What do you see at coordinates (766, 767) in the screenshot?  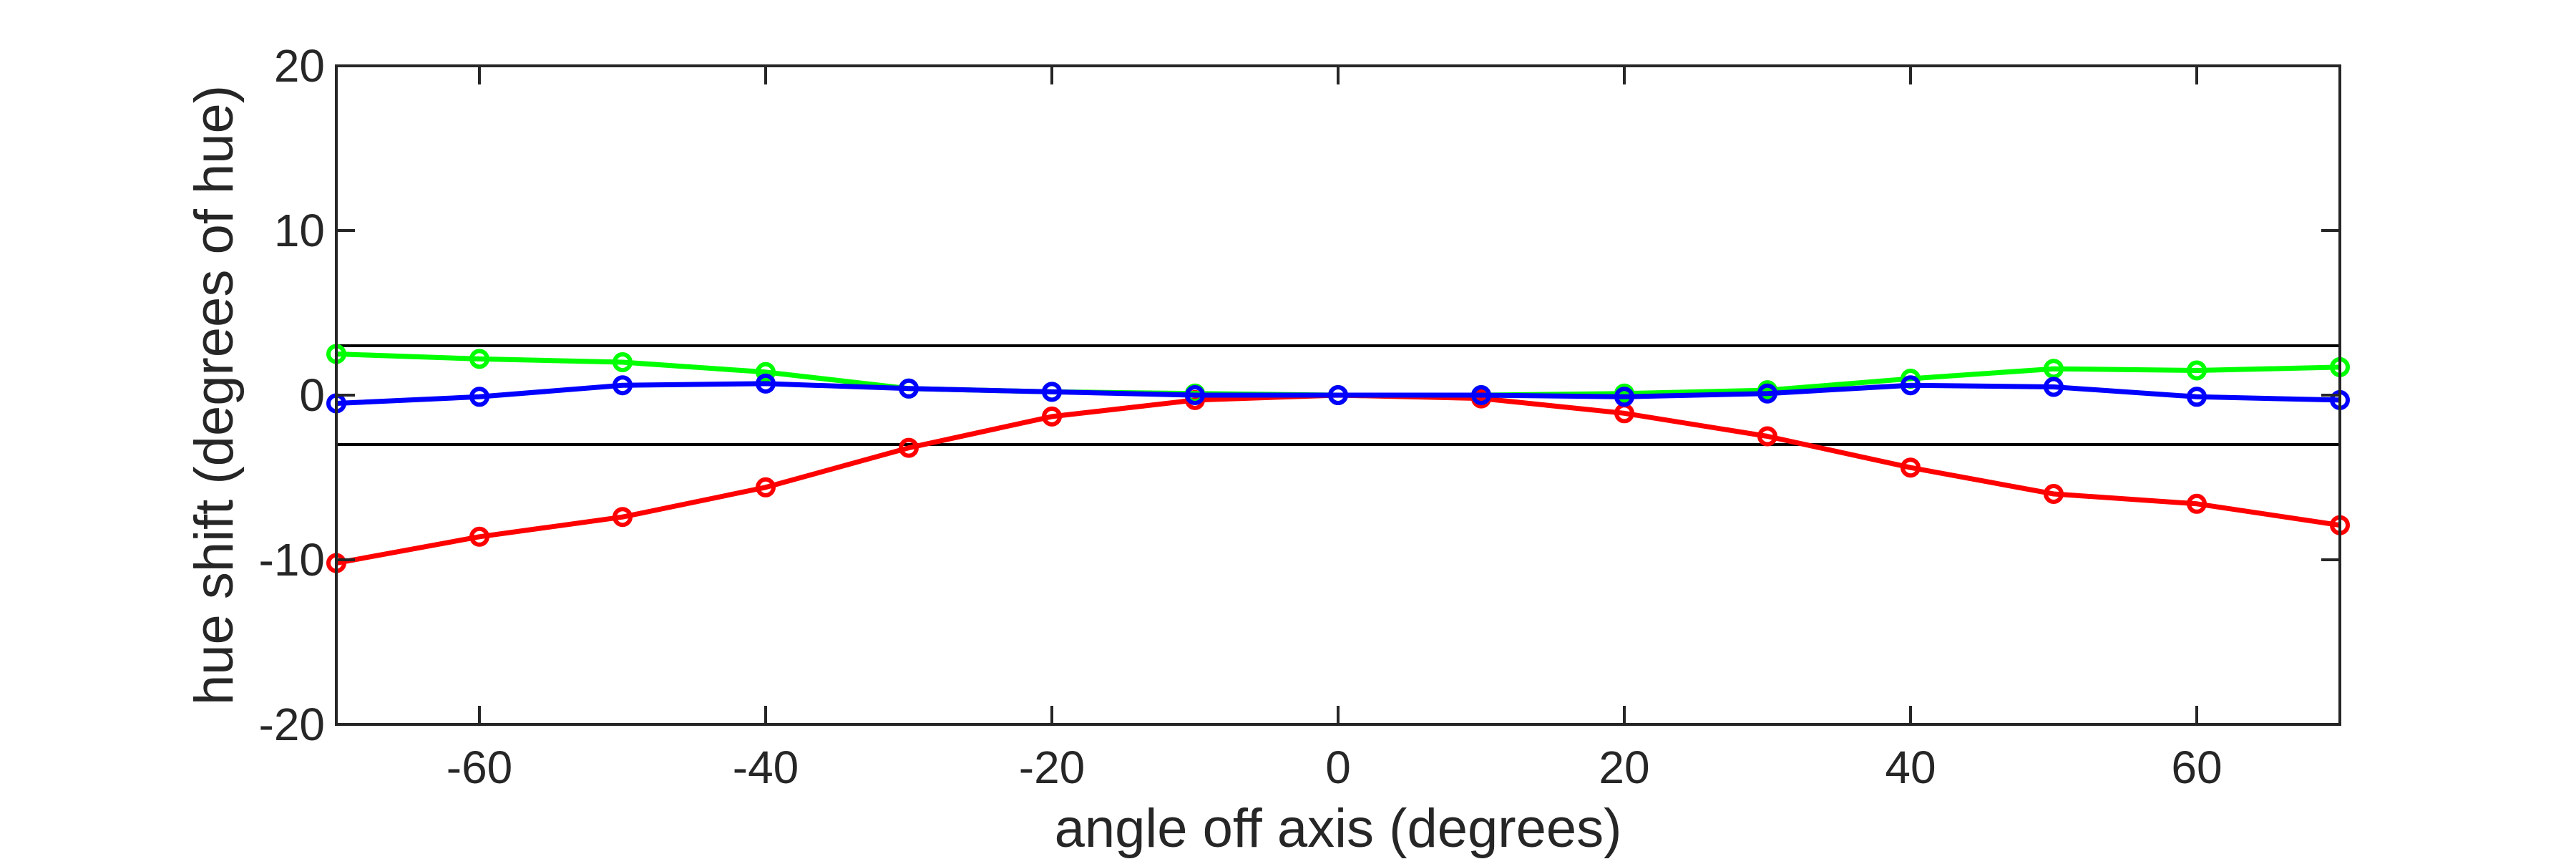 I see `x-tick-label: -40` at bounding box center [766, 767].